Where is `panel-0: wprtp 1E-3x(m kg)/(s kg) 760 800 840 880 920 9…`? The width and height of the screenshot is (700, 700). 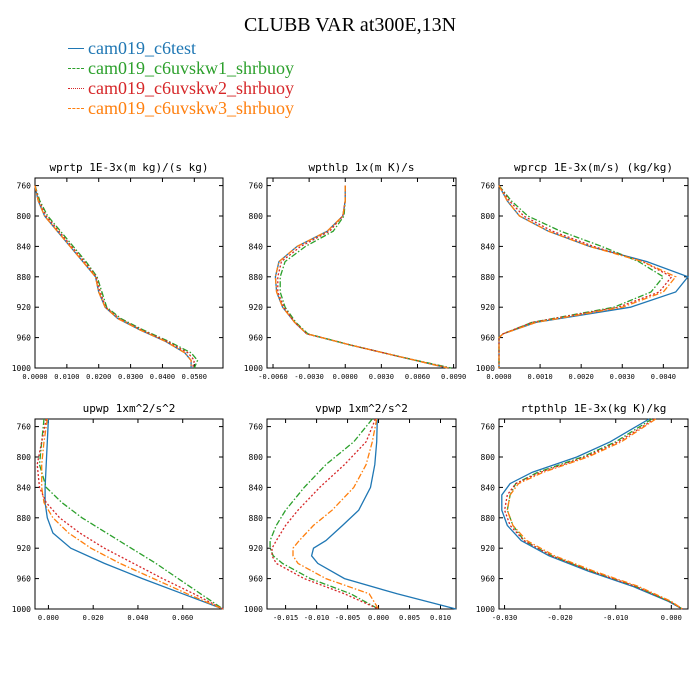
panel-0: wprtp 1E-3x(m kg)/(s kg) 760 800 840 880 920 9… is located at coordinates (118, 271).